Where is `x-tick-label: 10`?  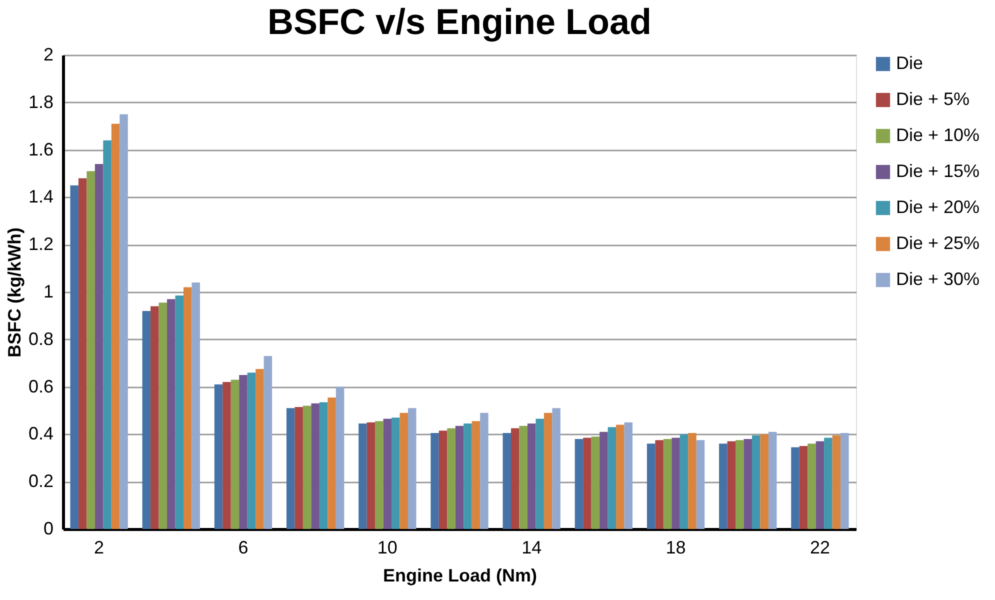 x-tick-label: 10 is located at coordinates (387, 548).